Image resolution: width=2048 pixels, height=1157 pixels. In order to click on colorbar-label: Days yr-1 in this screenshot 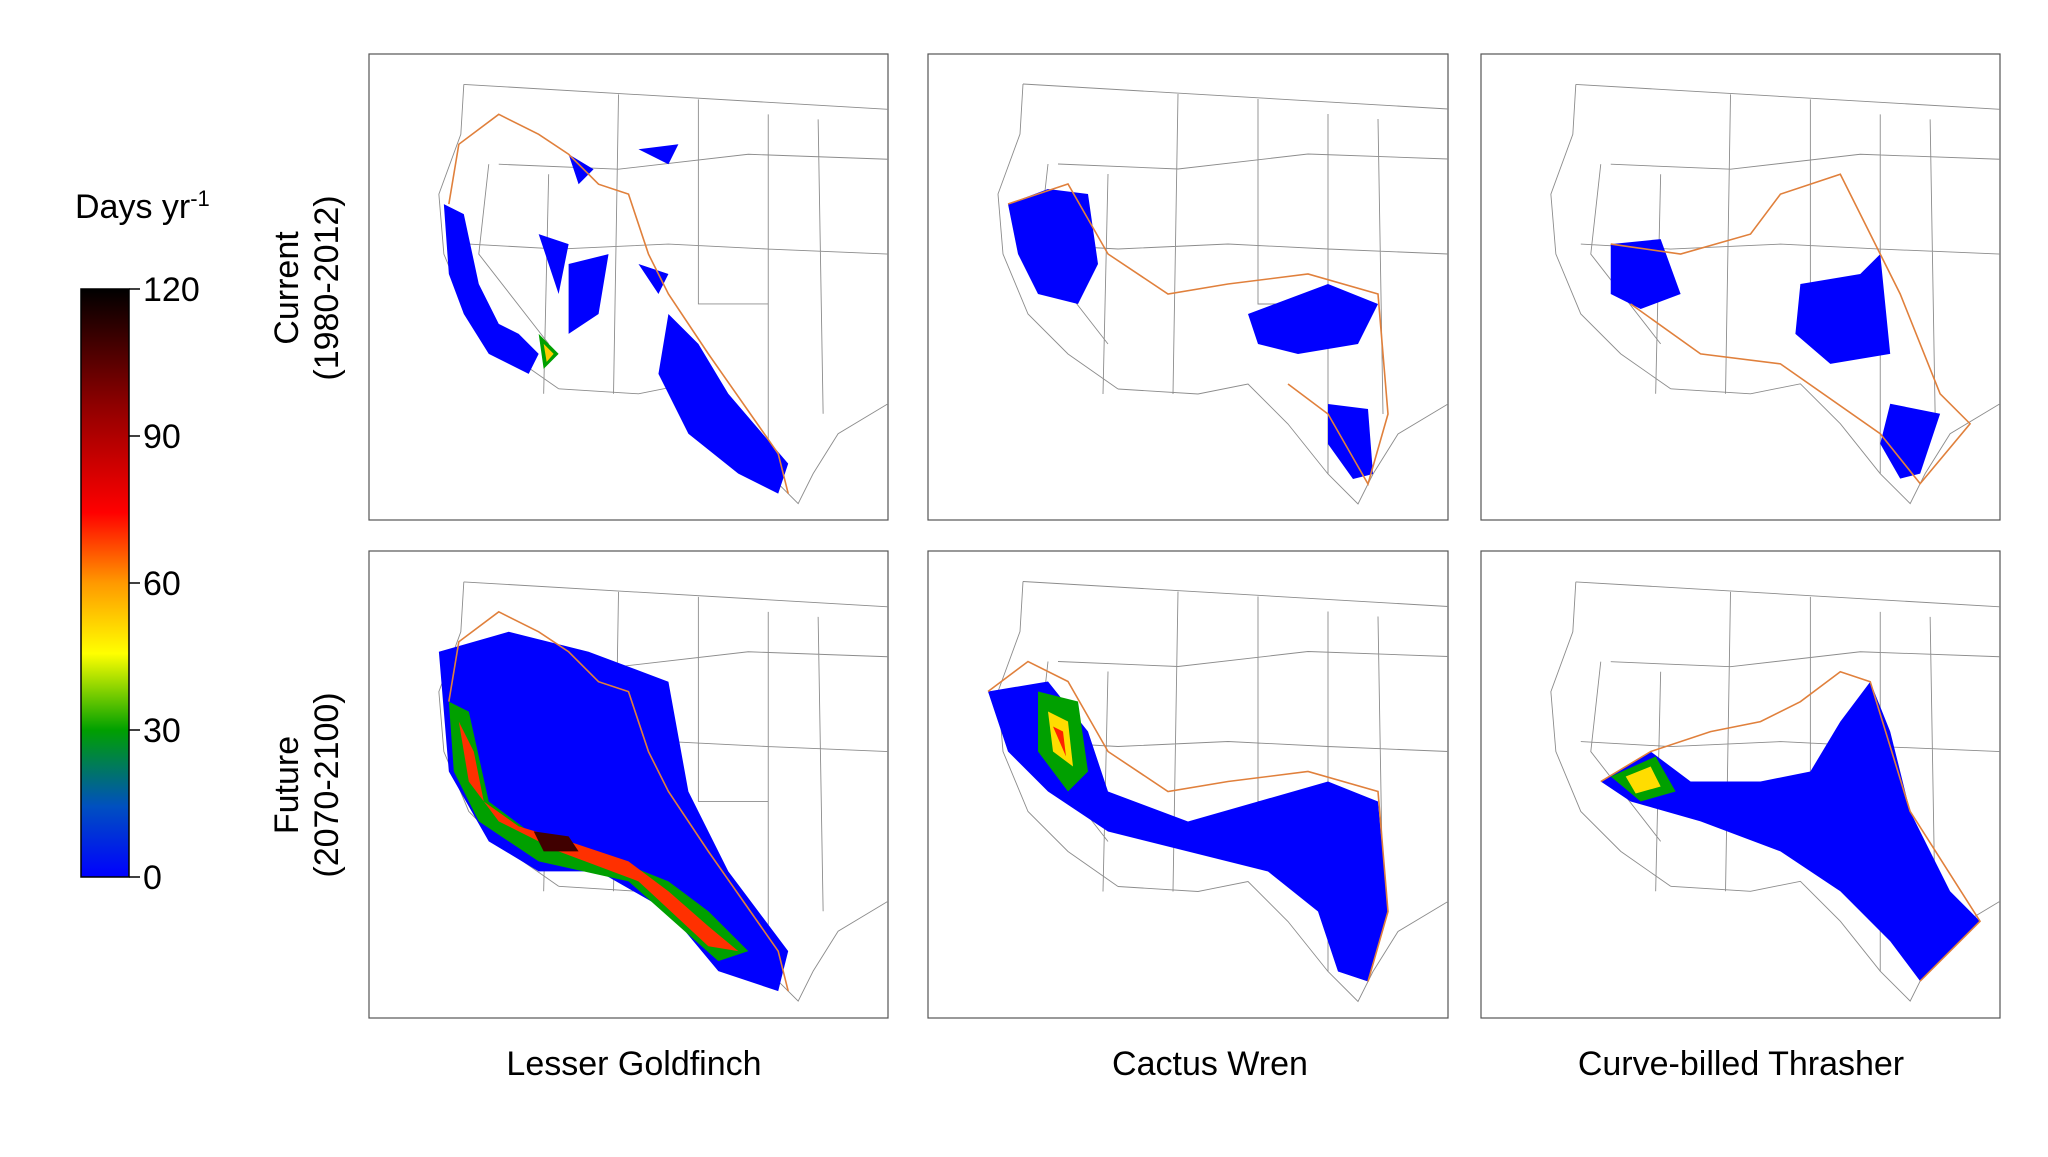, I will do `click(142, 206)`.